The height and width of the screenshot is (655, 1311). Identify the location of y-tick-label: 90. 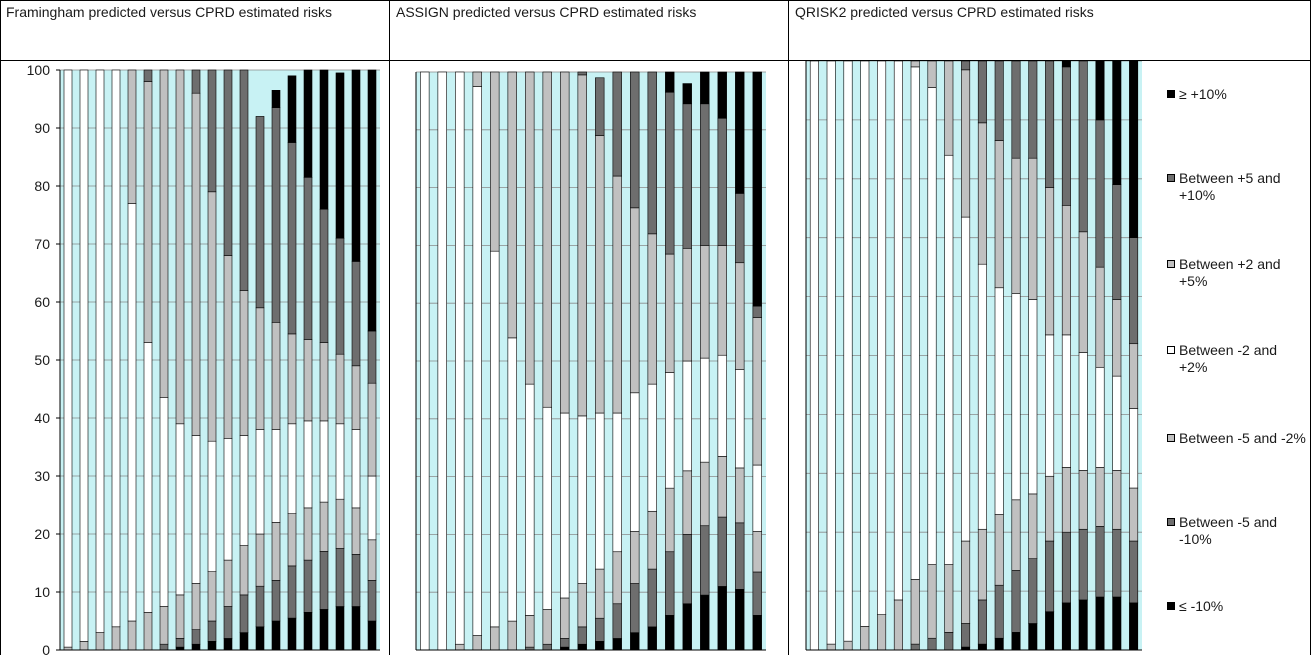
(42, 128).